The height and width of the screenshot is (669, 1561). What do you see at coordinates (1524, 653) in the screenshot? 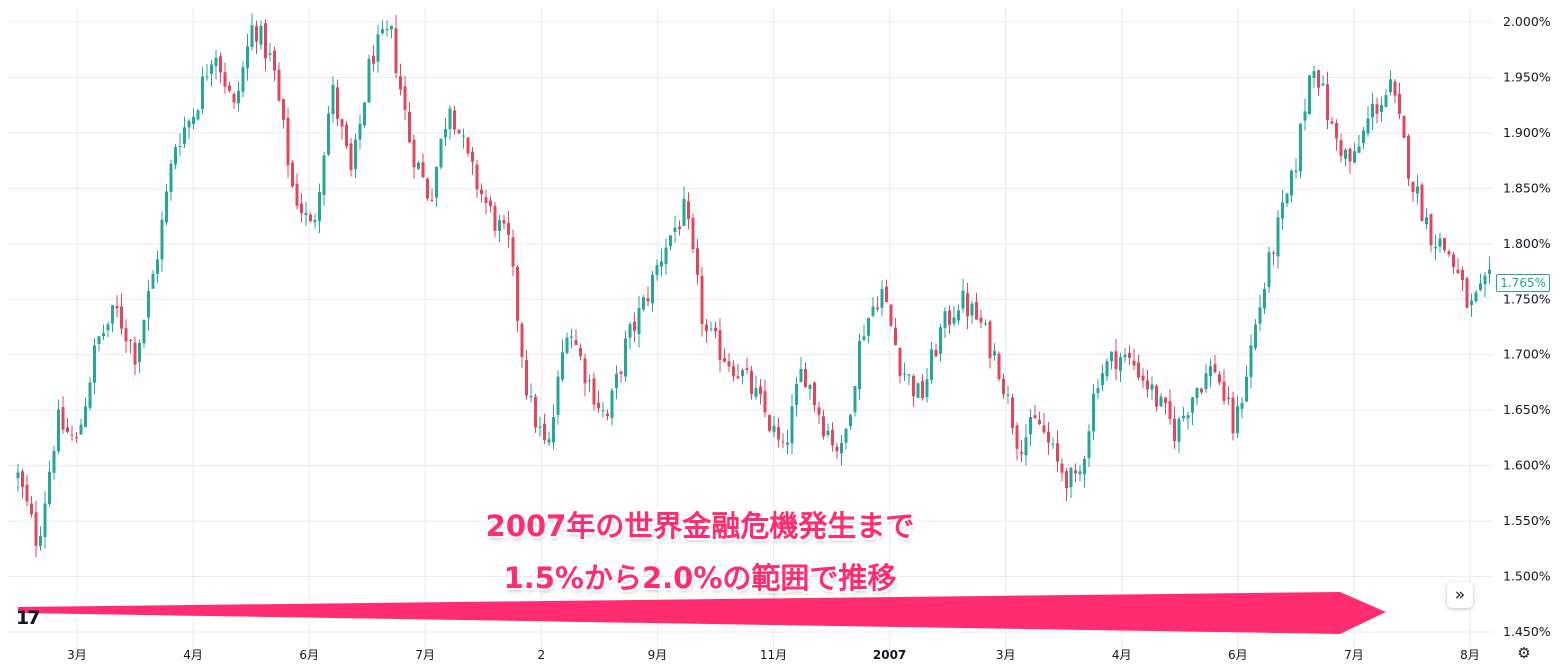
I see `settings-button: ⚙` at bounding box center [1524, 653].